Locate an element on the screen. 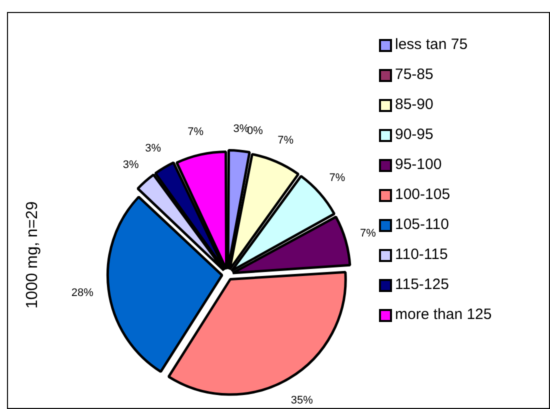 This screenshot has height=409, width=550. data-label: 35% is located at coordinates (302, 400).